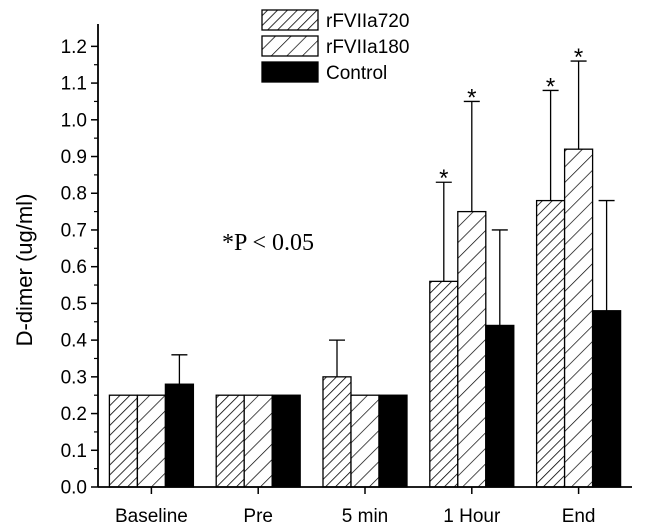 The height and width of the screenshot is (529, 645). Describe the element at coordinates (230, 441) in the screenshot. I see `bar-rfviia720-pre` at that location.